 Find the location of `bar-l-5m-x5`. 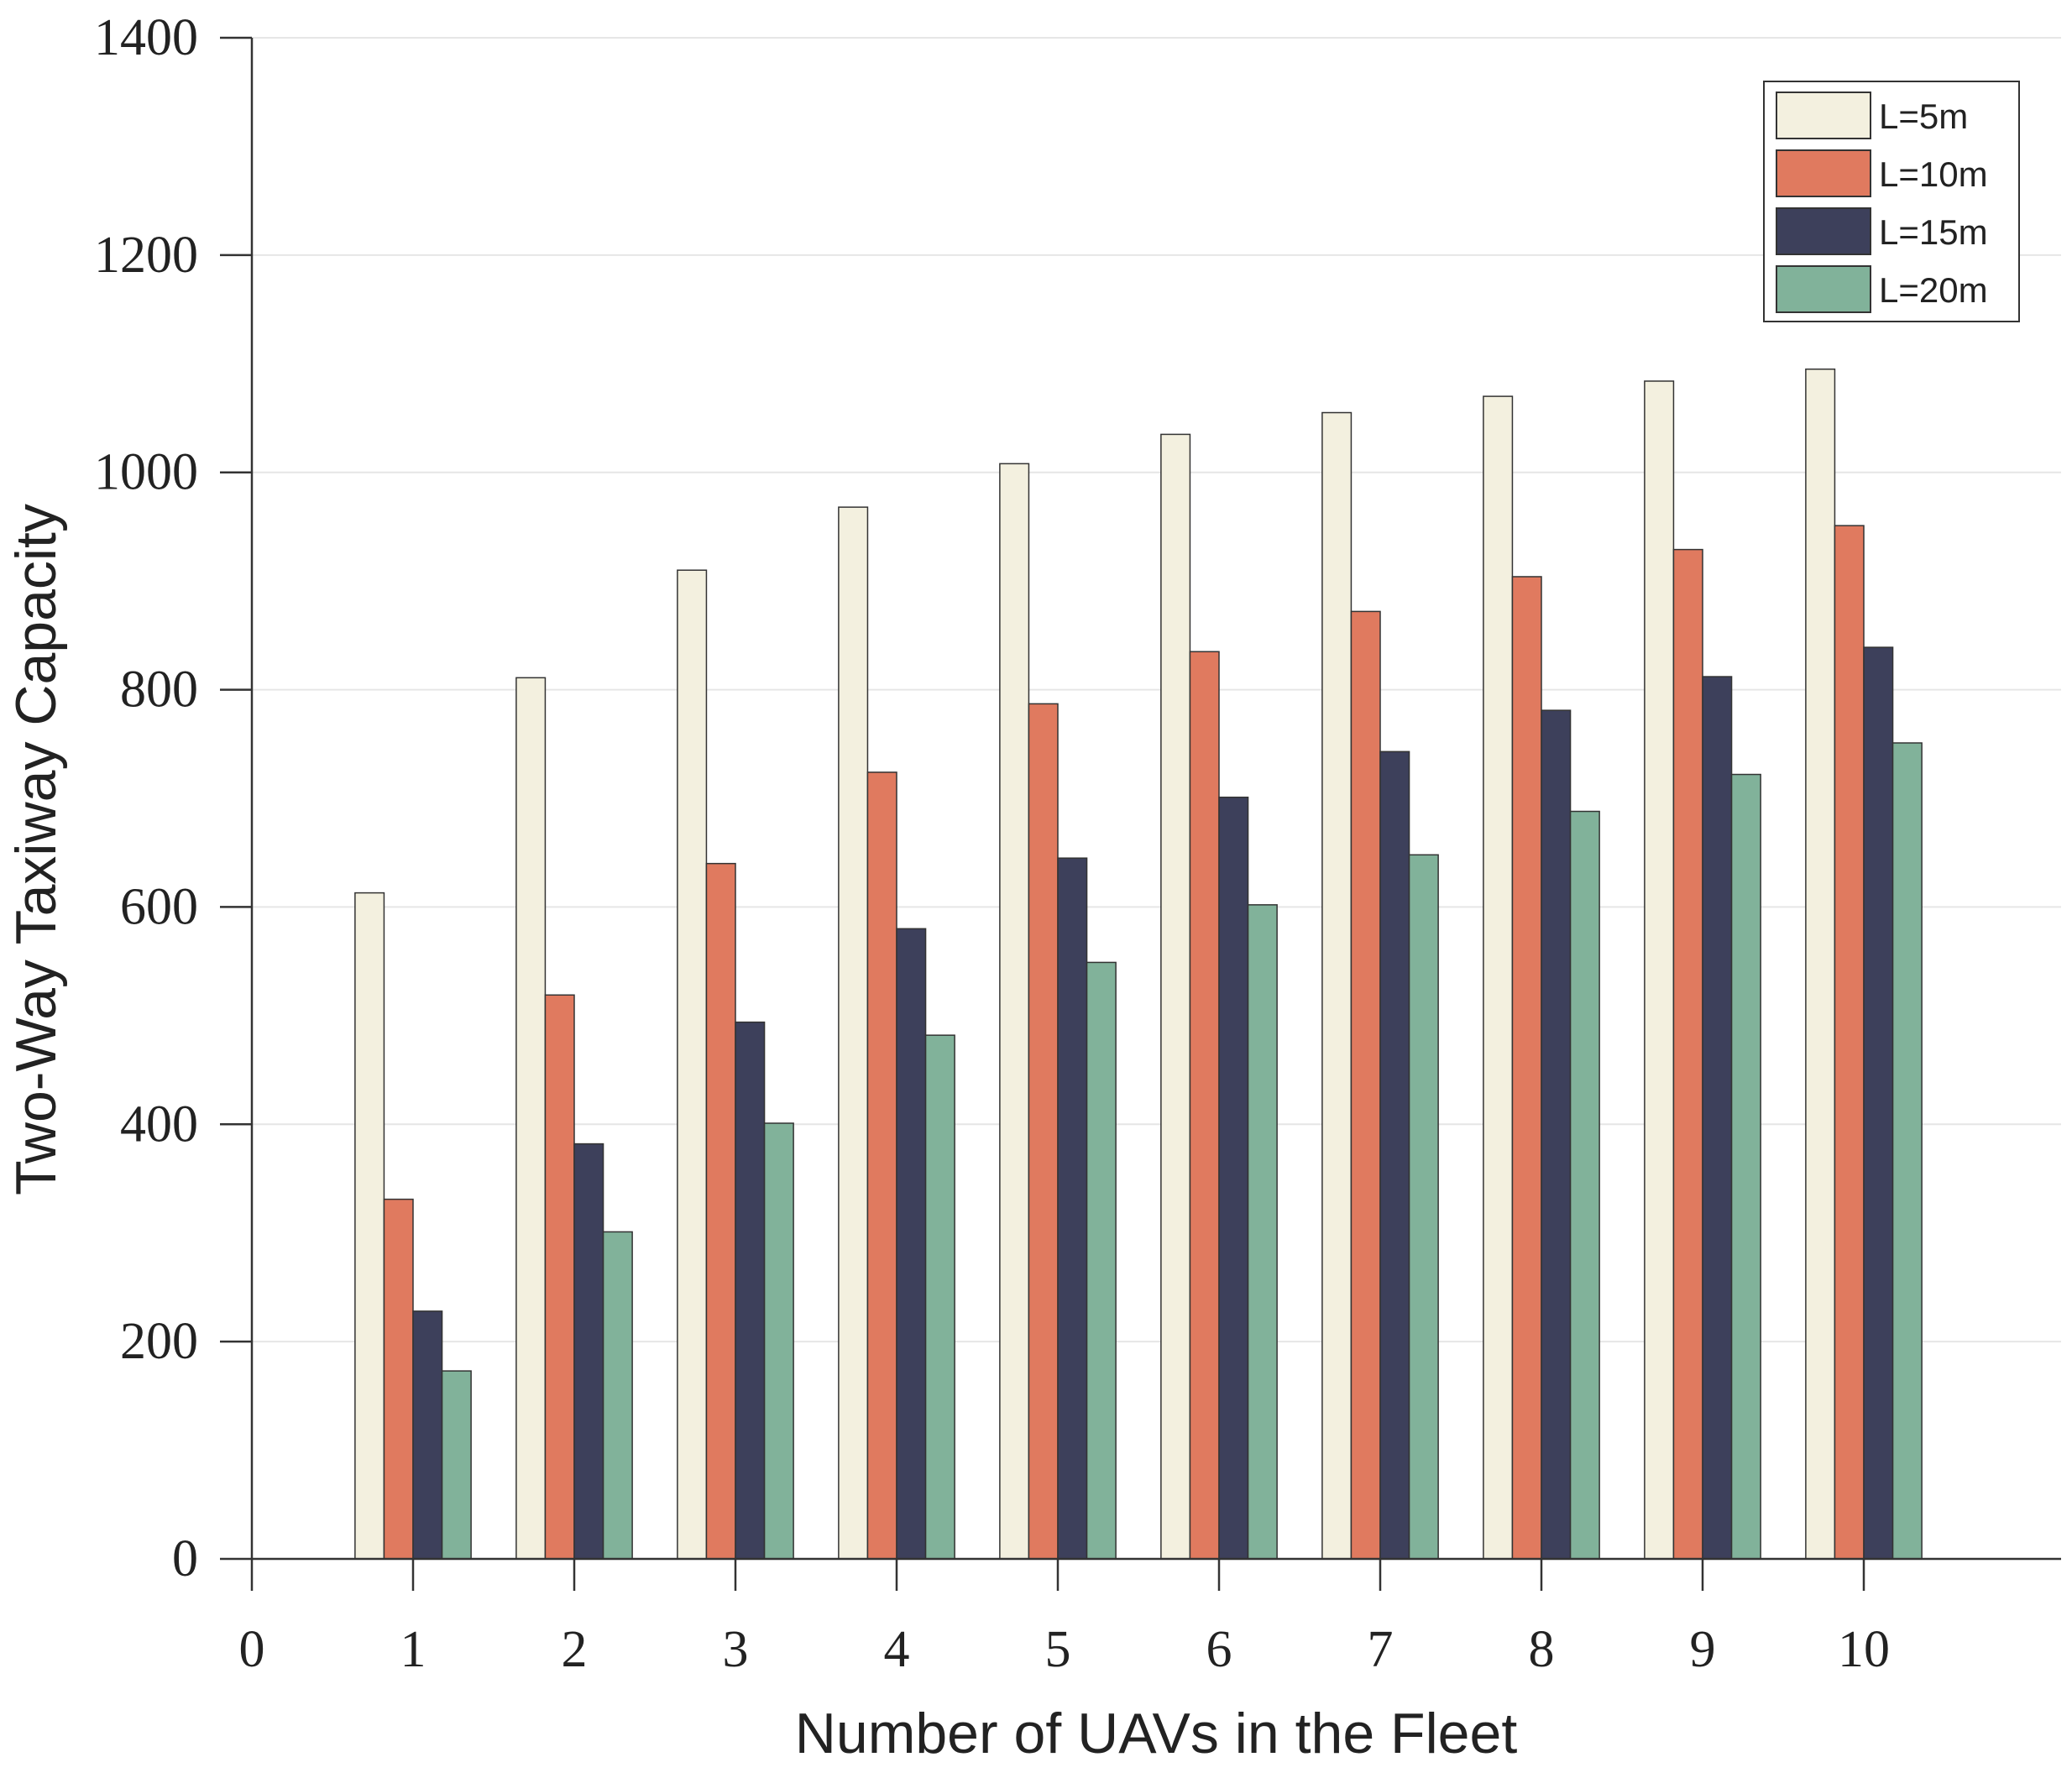

bar-l-5m-x5 is located at coordinates (1014, 1012).